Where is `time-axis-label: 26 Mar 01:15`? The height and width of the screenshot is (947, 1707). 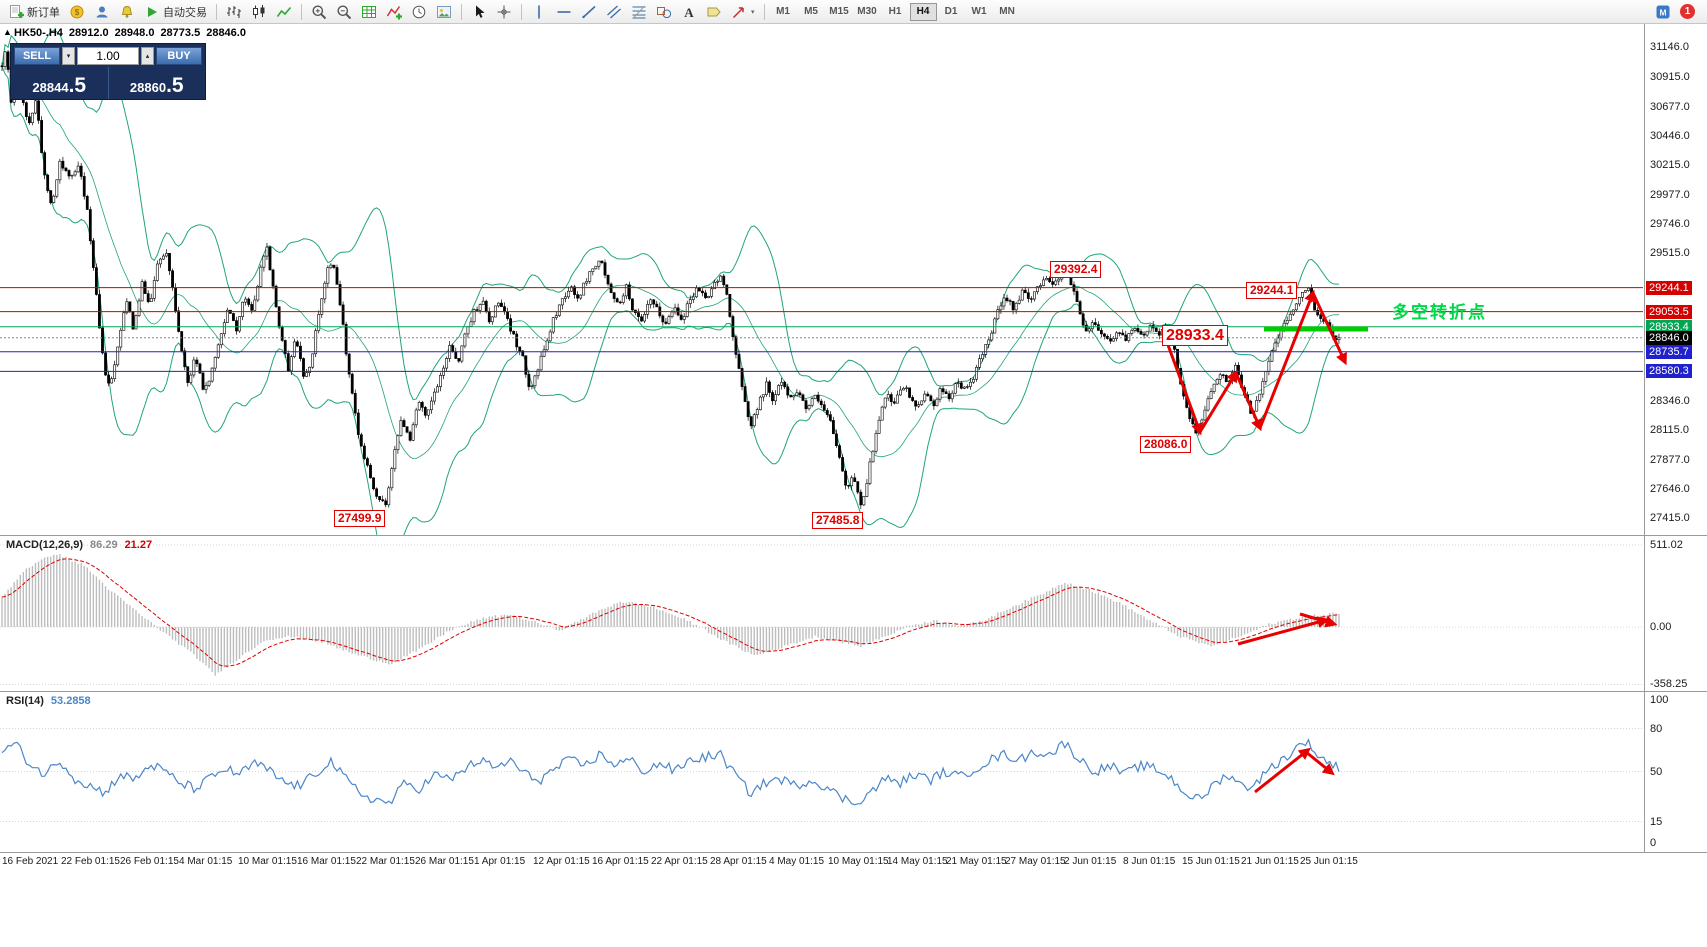
time-axis-label: 26 Mar 01:15 is located at coordinates (444, 861).